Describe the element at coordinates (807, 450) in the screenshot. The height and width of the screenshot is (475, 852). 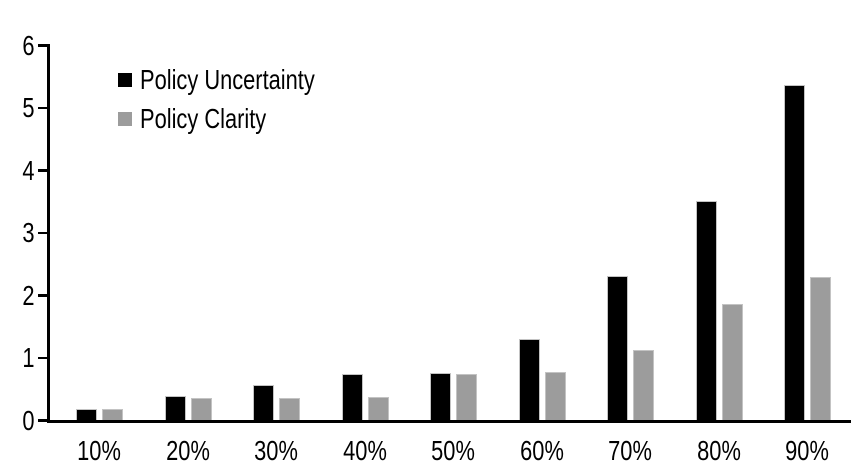
I see `x-tick-label: 90%` at that location.